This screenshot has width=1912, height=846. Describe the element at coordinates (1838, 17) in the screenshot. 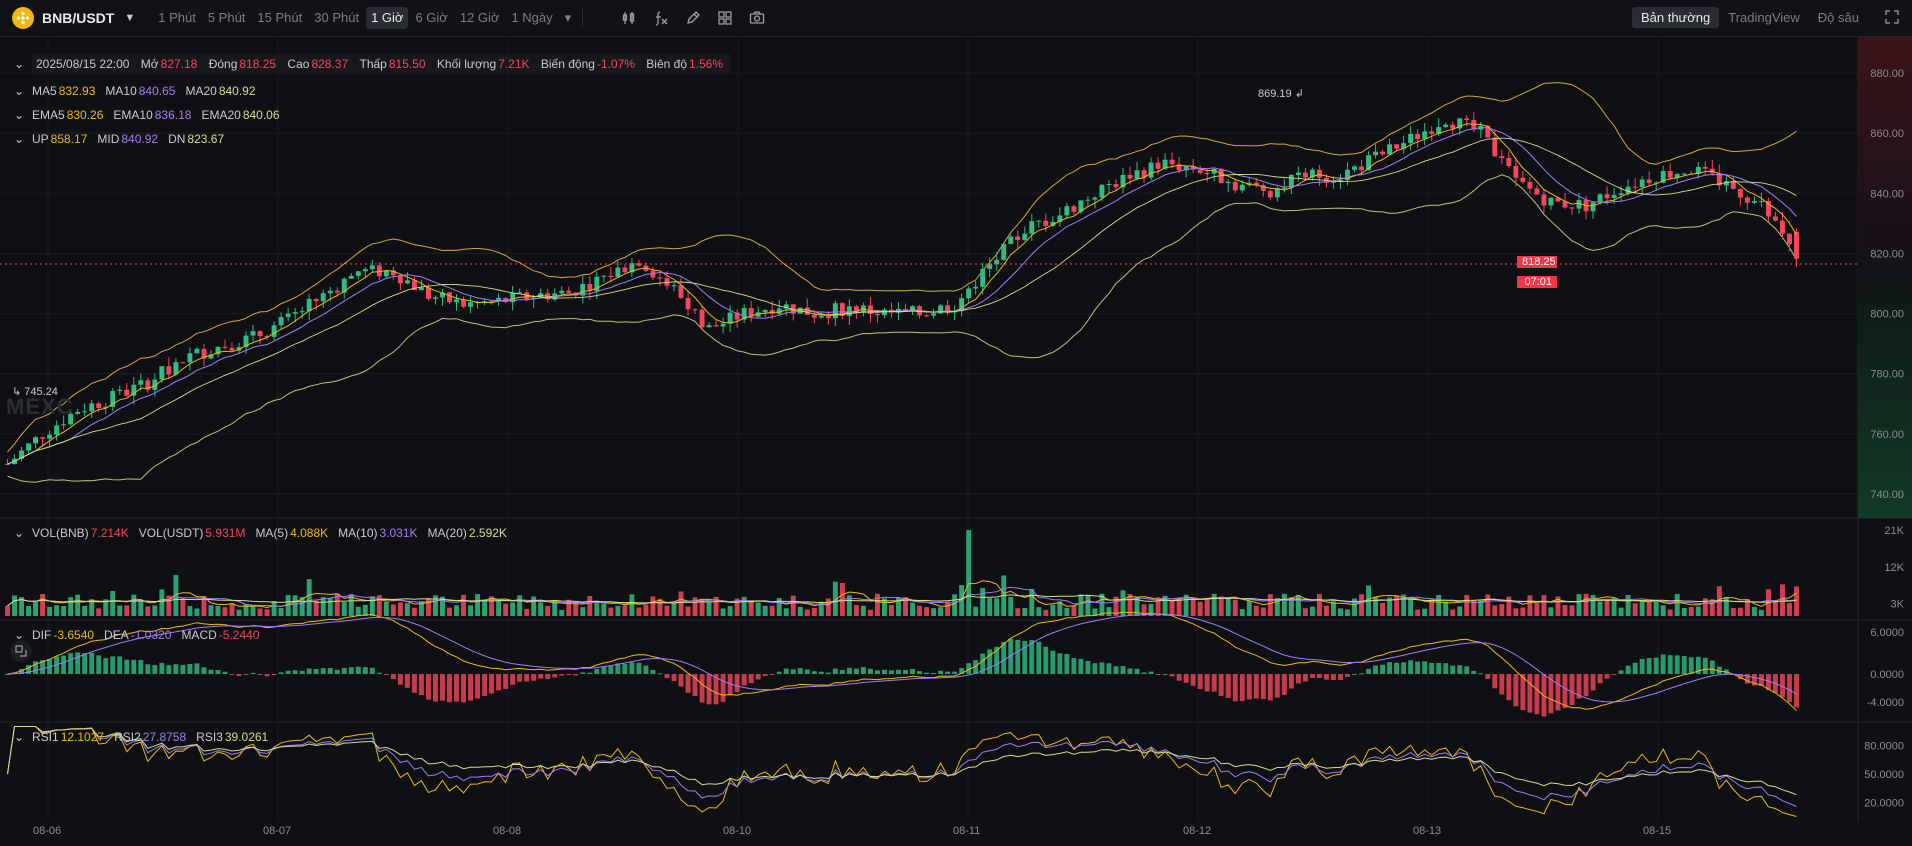

I see `view-depth: Độ sâu` at that location.